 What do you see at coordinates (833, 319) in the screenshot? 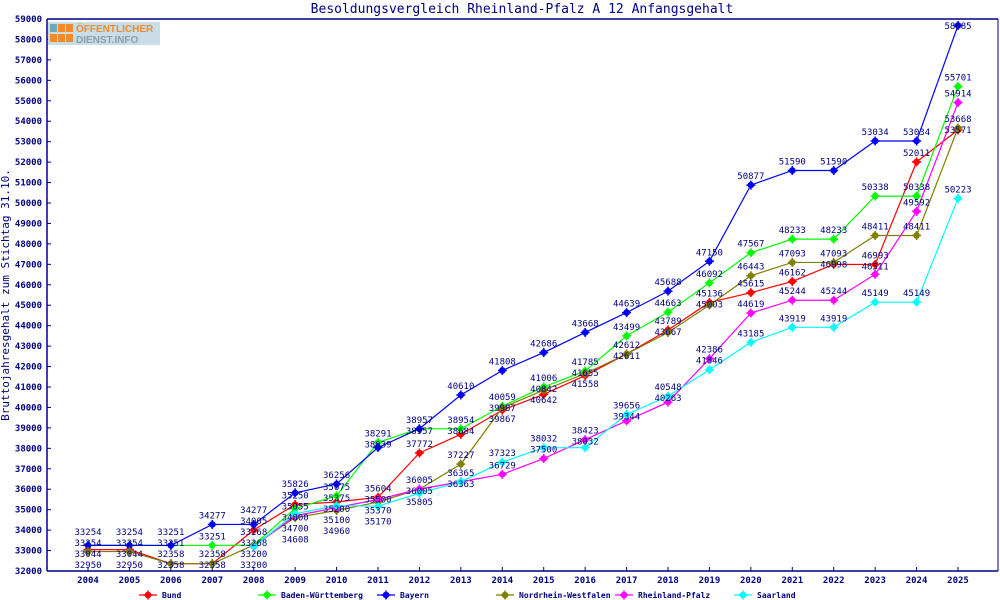
I see `data-label: 43919` at bounding box center [833, 319].